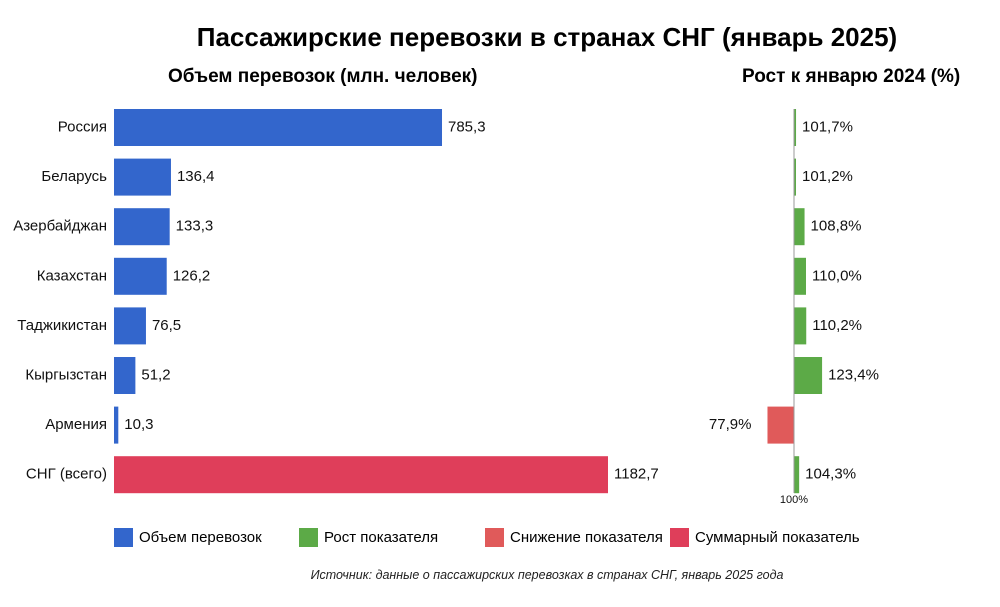 This screenshot has width=1000, height=607. I want to click on volume-value-label: 785,3, so click(467, 126).